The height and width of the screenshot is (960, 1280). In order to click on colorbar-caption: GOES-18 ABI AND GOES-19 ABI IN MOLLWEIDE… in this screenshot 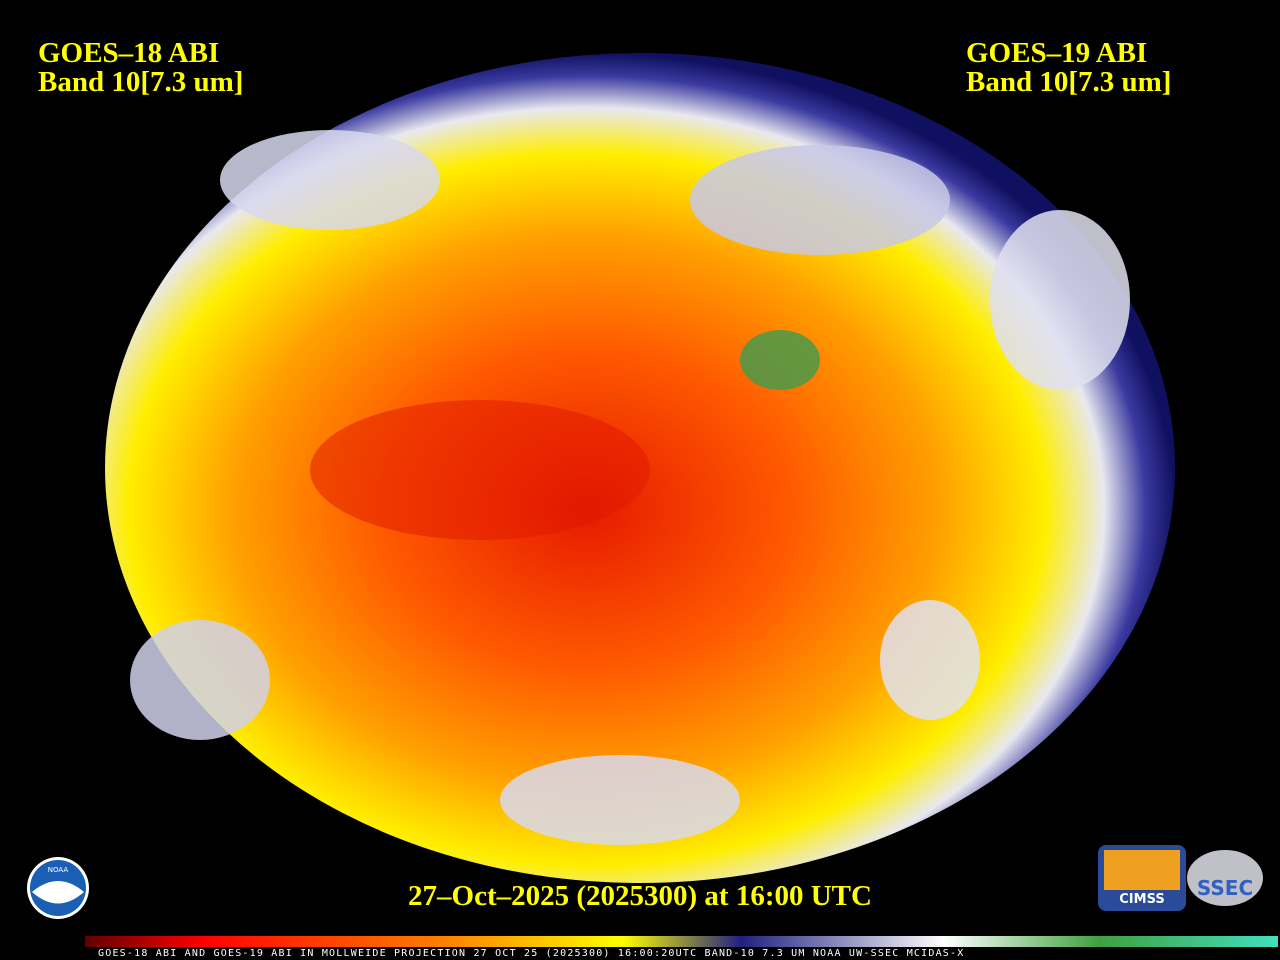, I will do `click(531, 953)`.